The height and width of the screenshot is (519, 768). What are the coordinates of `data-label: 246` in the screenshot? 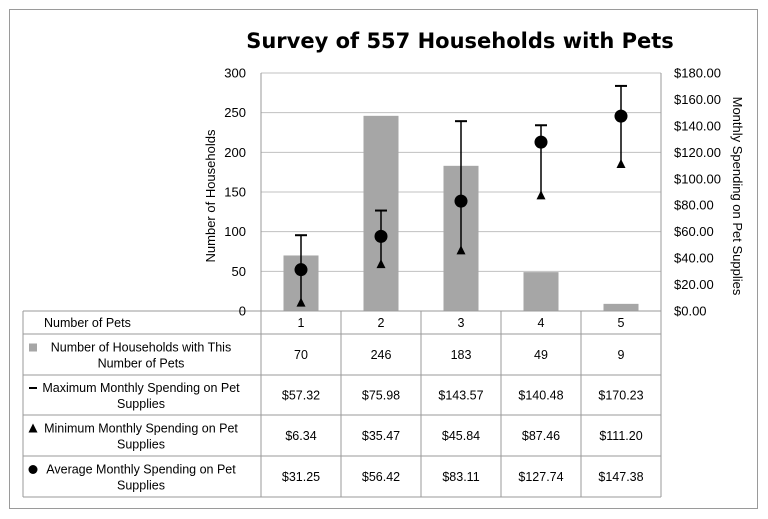 It's located at (381, 355).